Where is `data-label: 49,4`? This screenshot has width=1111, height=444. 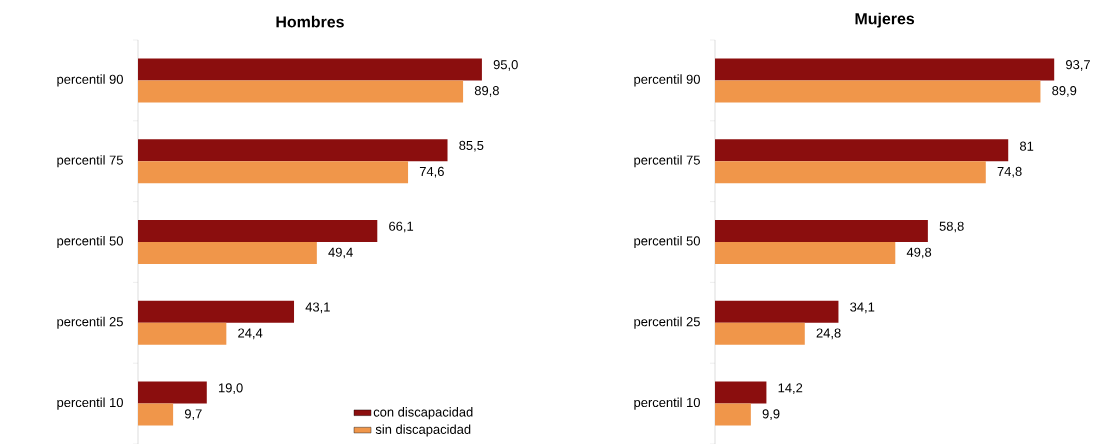 data-label: 49,4 is located at coordinates (340, 253).